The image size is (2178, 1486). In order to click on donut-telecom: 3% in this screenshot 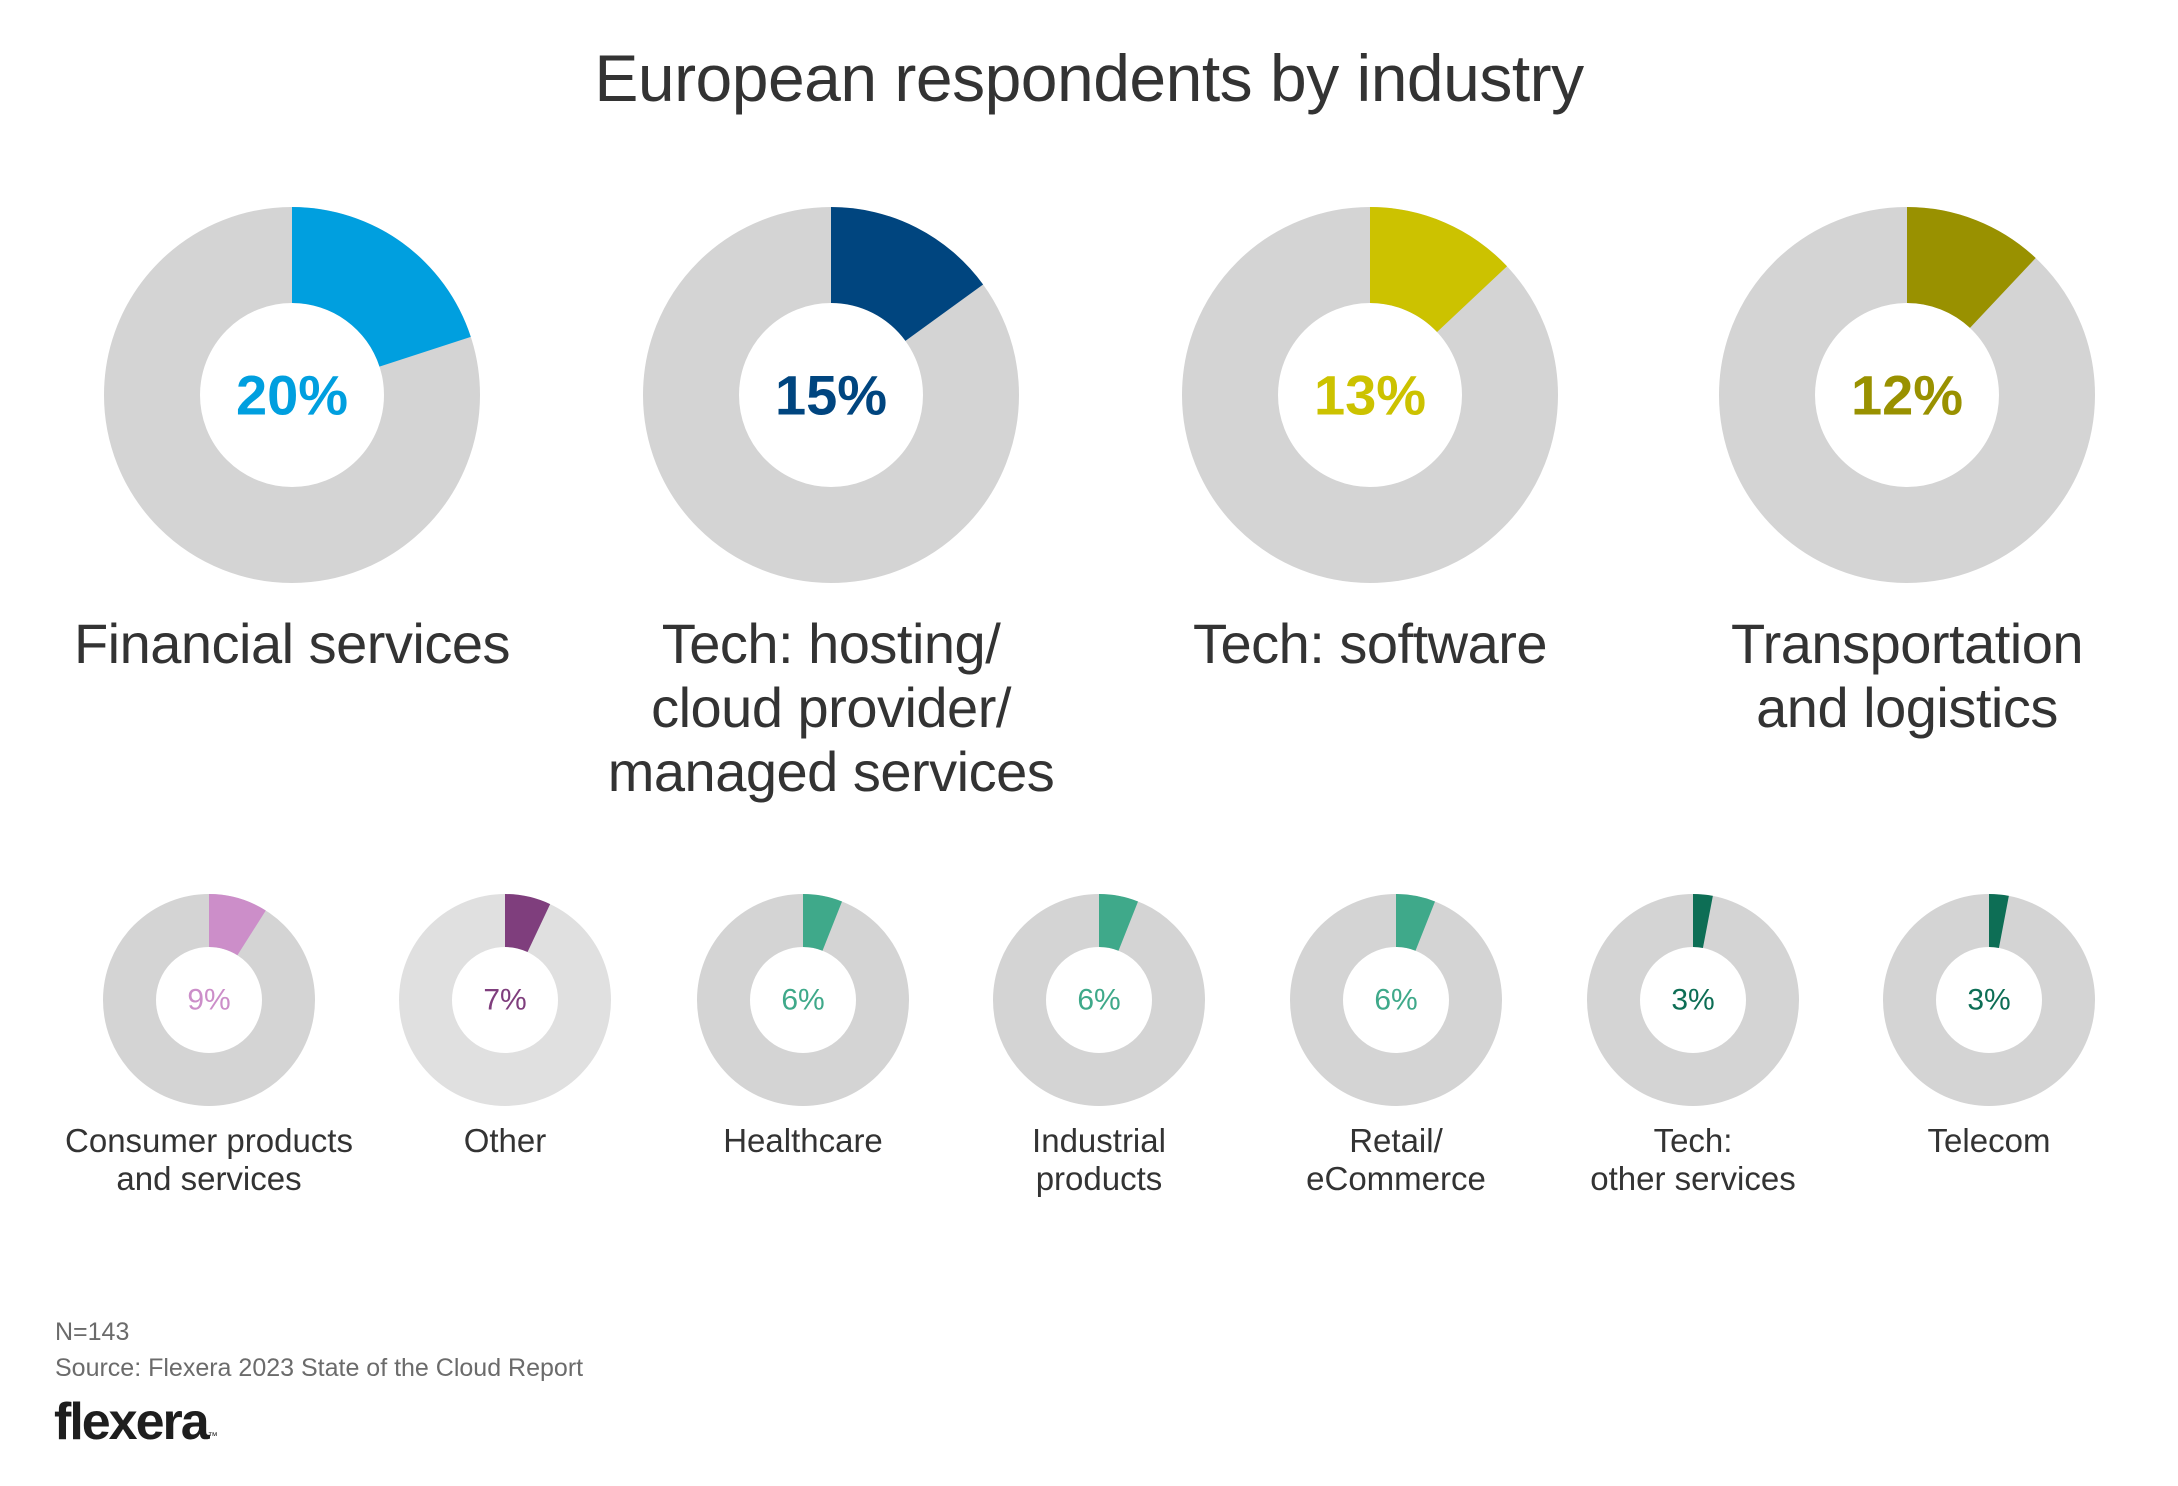, I will do `click(1989, 1000)`.